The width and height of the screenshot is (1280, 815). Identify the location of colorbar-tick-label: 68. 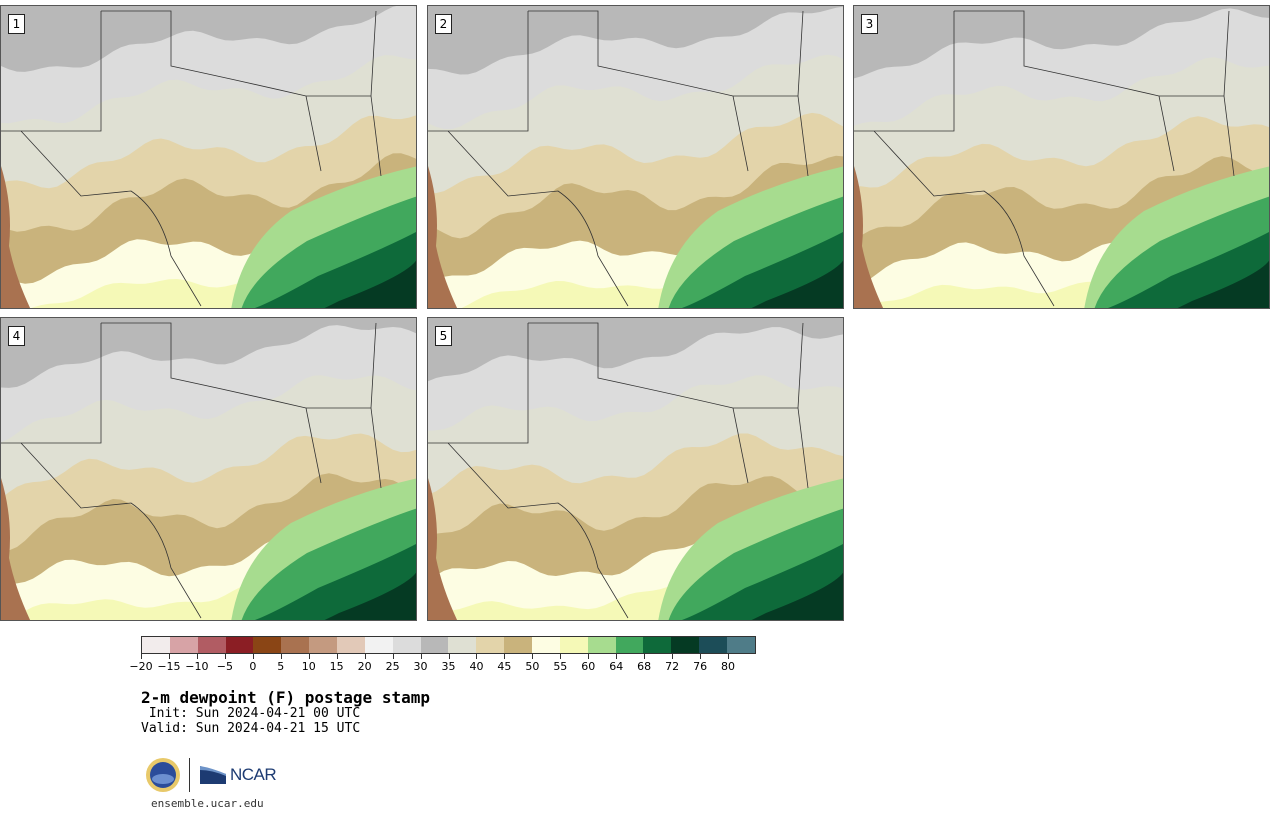
(644, 666).